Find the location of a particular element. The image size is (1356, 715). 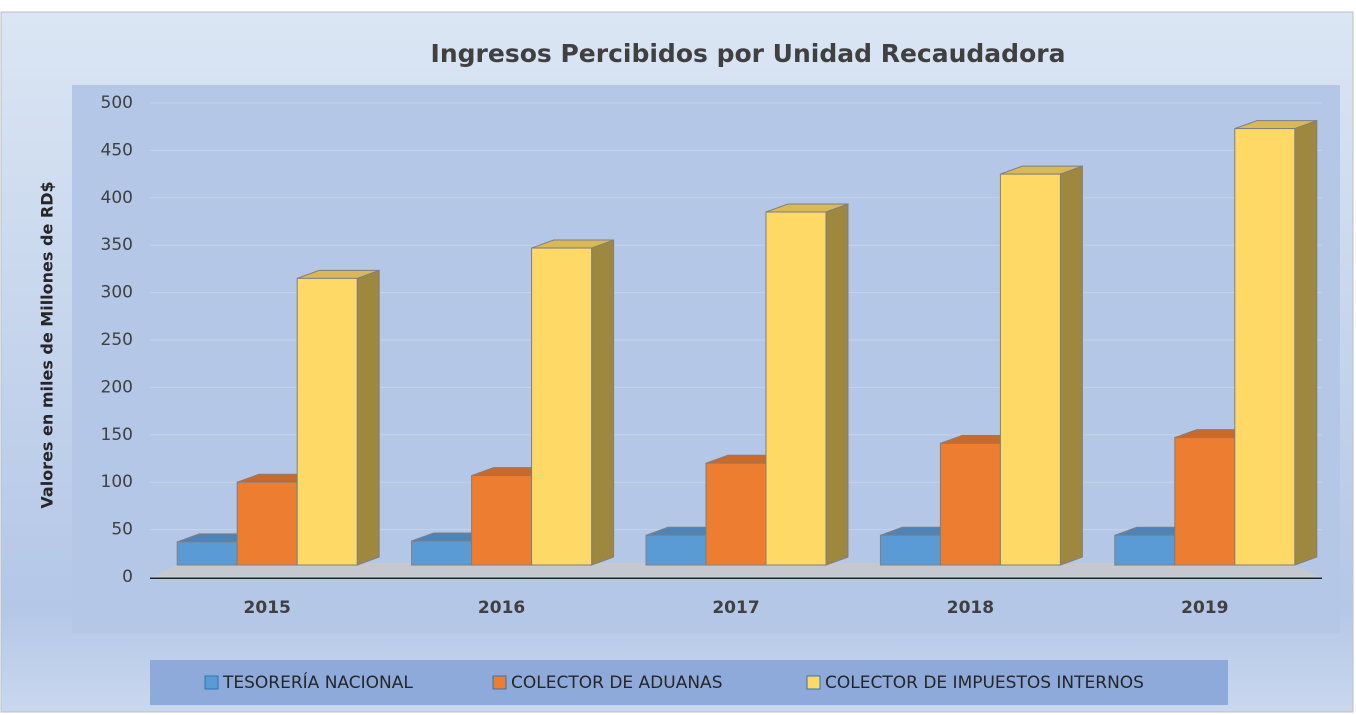

y-tick-label: 100 is located at coordinates (117, 482).